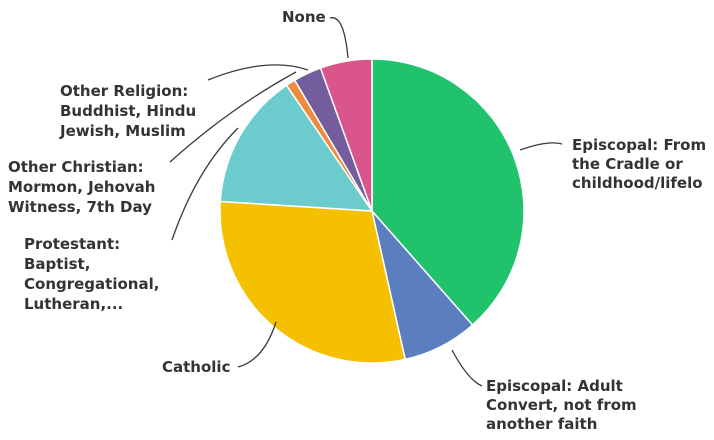 This screenshot has height=440, width=714. Describe the element at coordinates (554, 386) in the screenshot. I see `slice-label-line: Episcopal: Adult` at that location.